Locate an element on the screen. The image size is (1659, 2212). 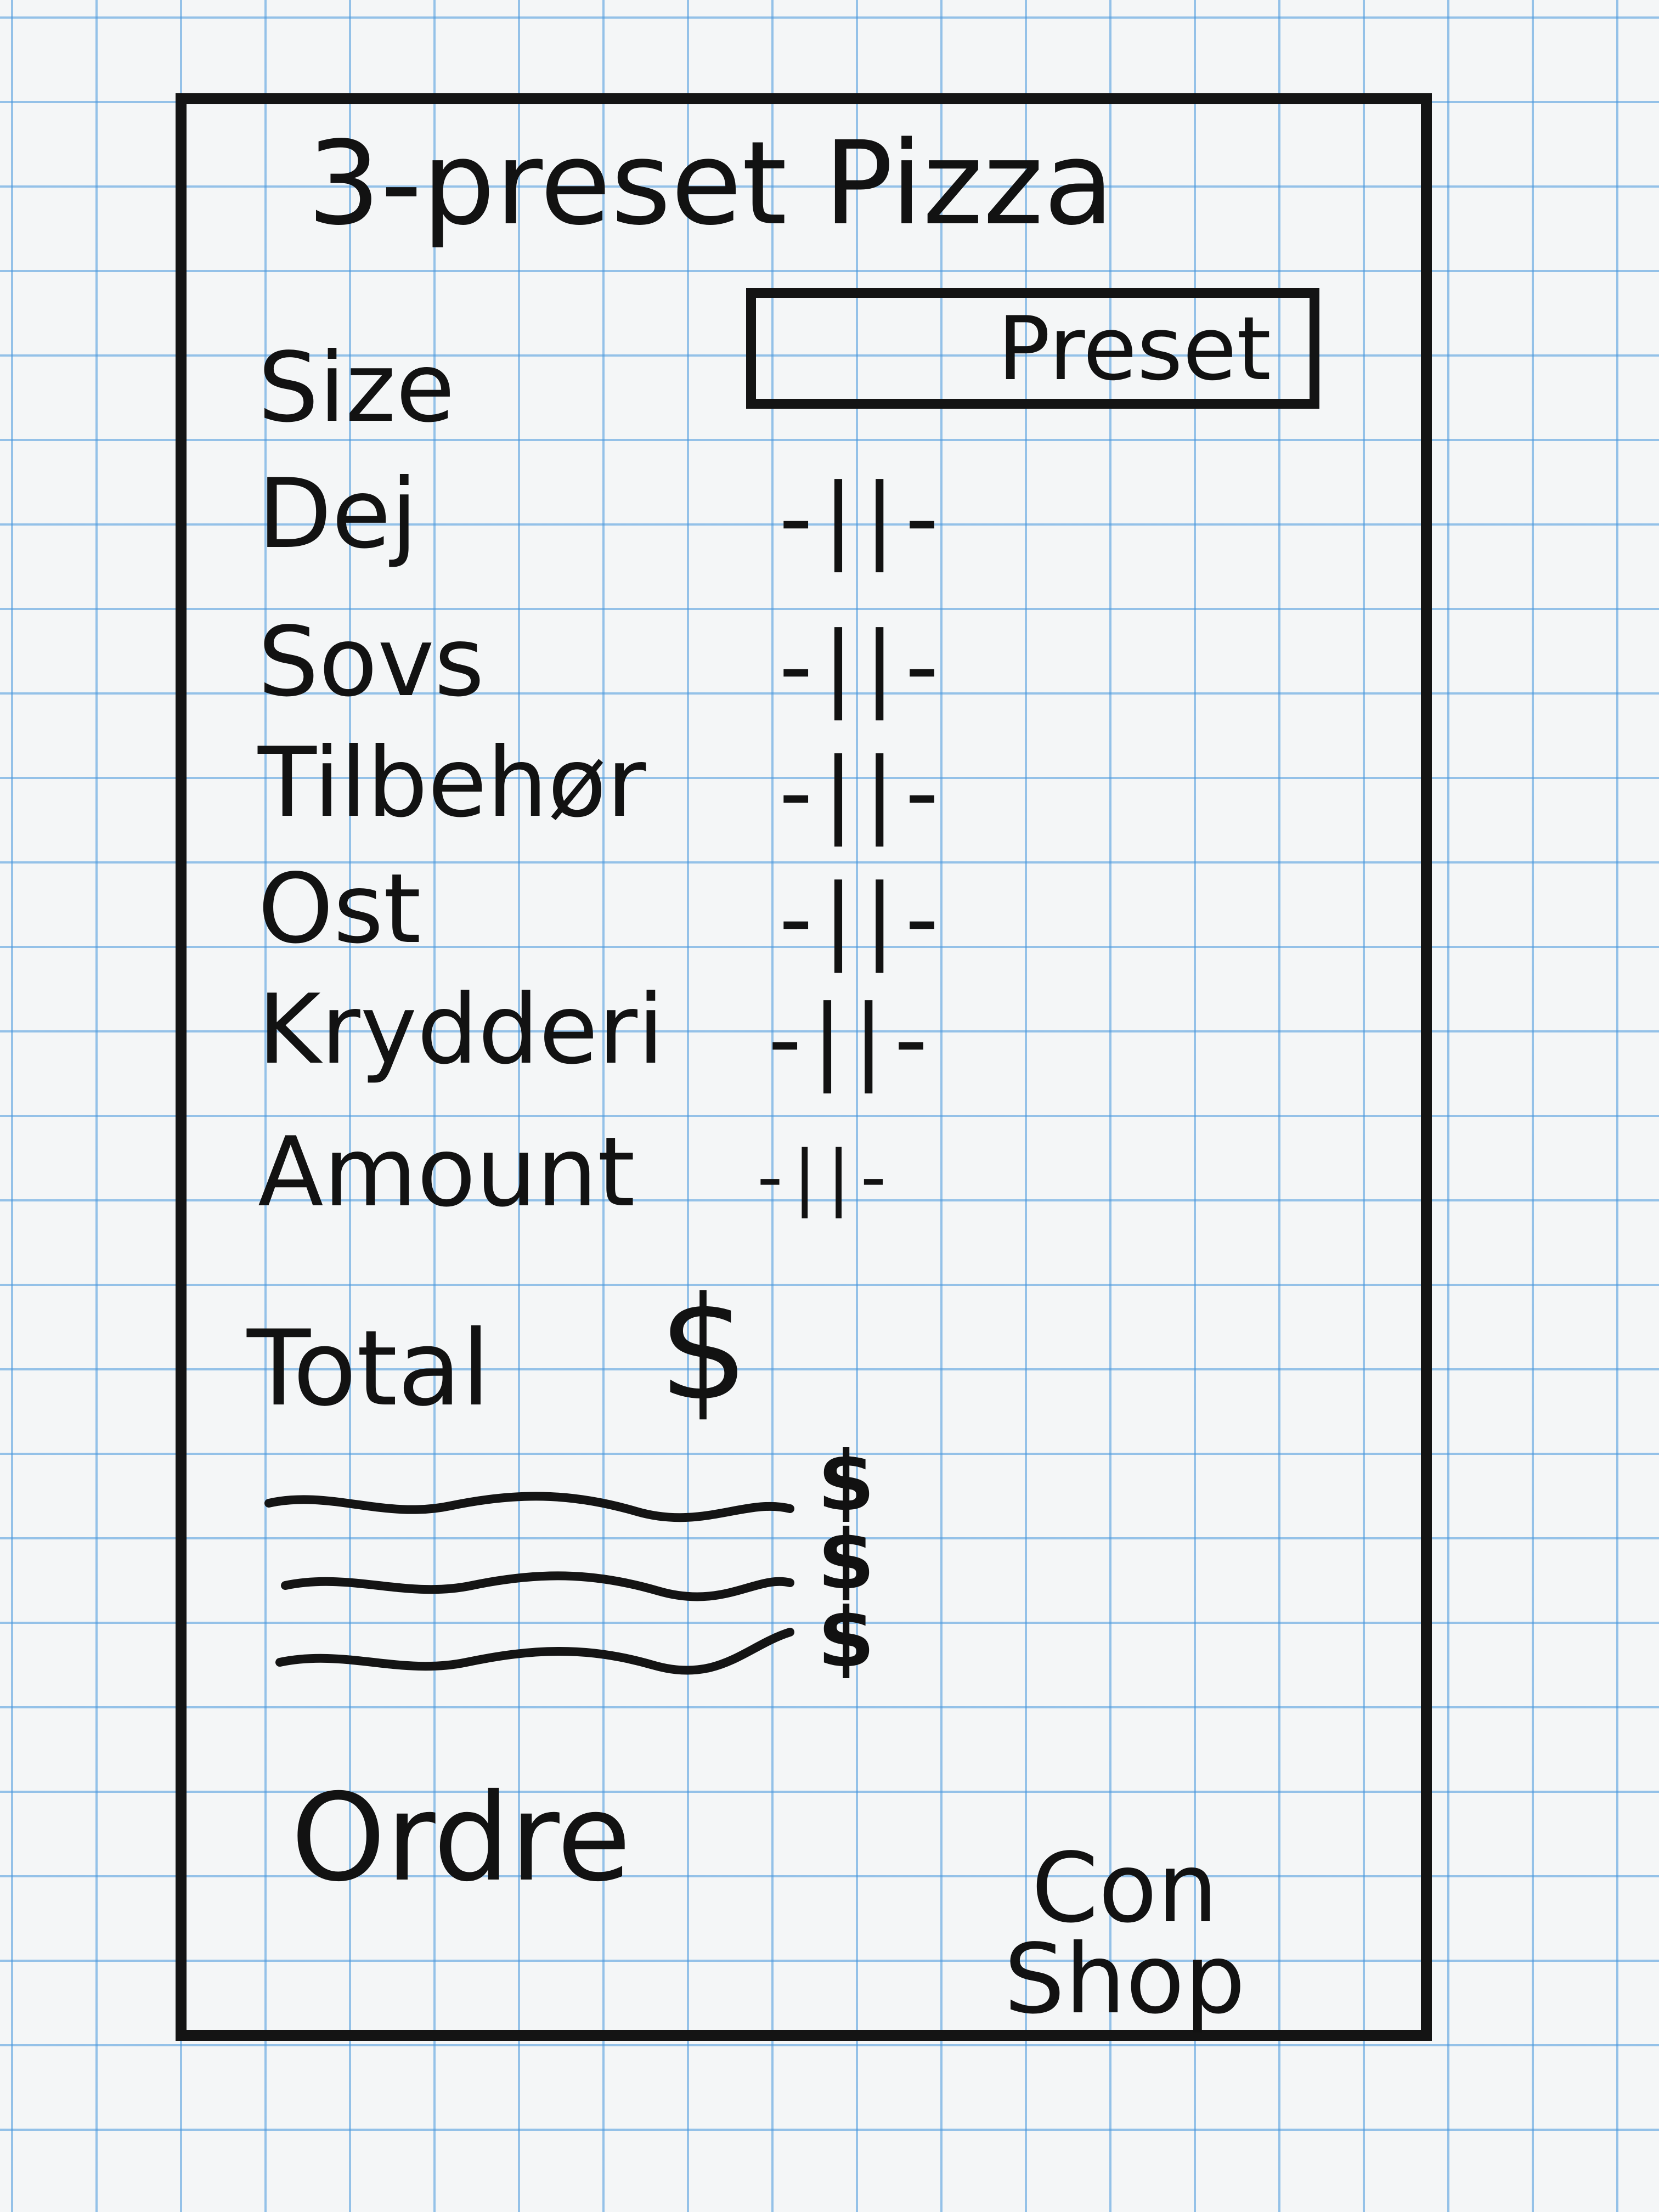
order-button: Ordre is located at coordinates (461, 1838).